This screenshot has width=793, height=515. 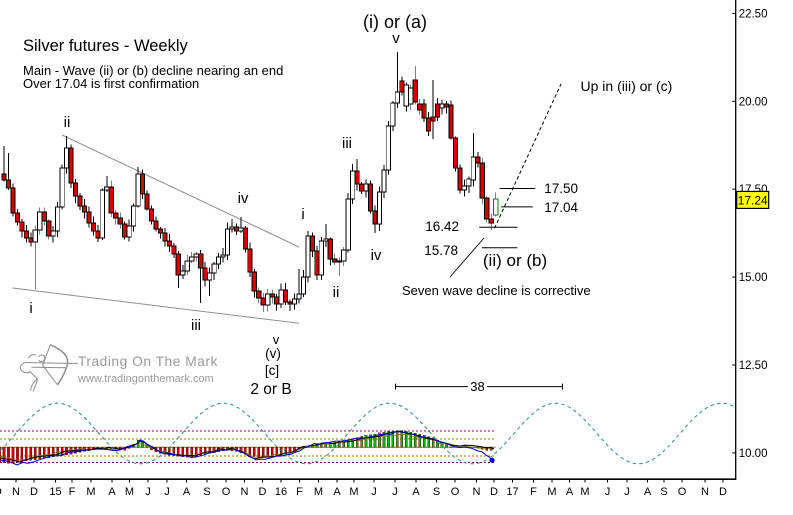 What do you see at coordinates (561, 188) in the screenshot?
I see `svg-text: 17.50` at bounding box center [561, 188].